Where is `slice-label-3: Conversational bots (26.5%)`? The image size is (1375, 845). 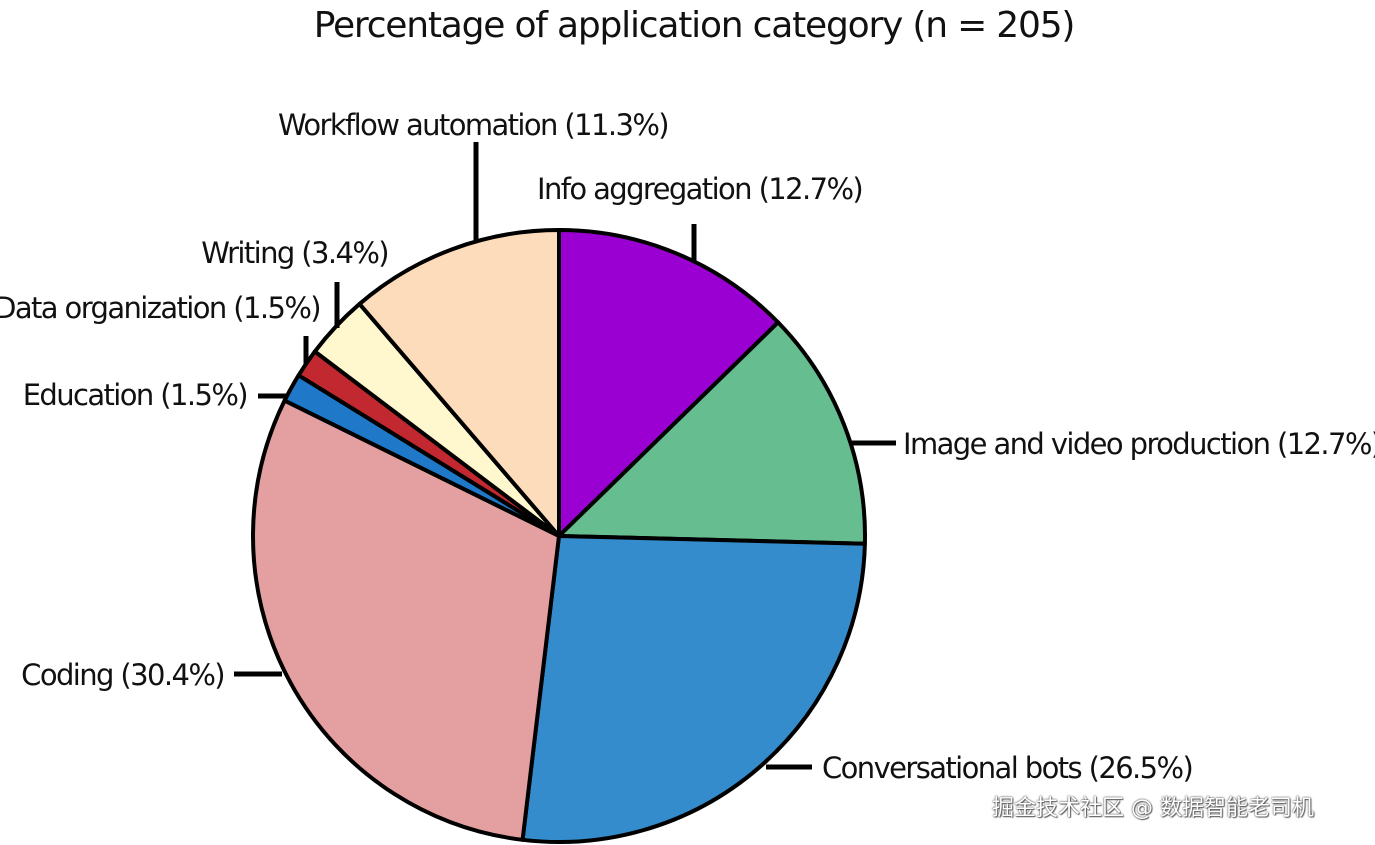 slice-label-3: Conversational bots (26.5%) is located at coordinates (1007, 768).